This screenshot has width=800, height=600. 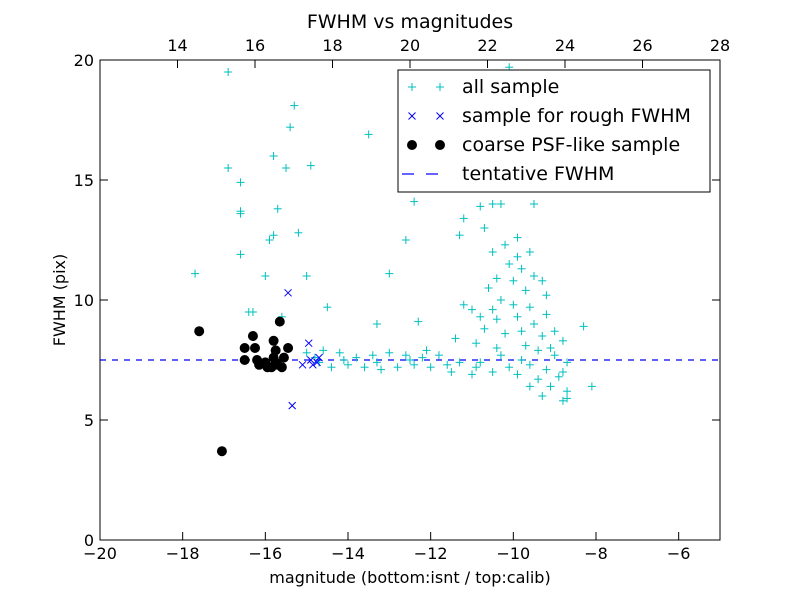 I want to click on x-tick-label: −12, so click(x=431, y=553).